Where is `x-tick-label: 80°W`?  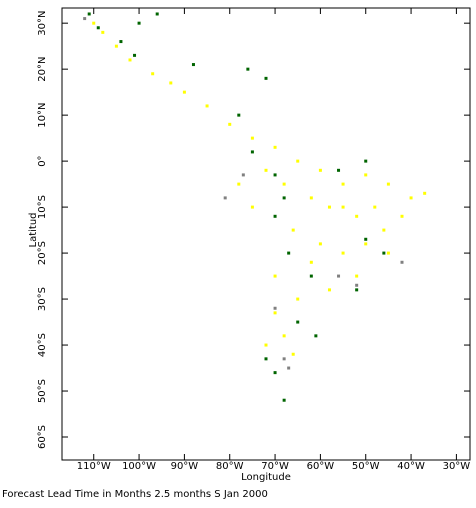
x-tick-label: 80°W is located at coordinates (230, 466).